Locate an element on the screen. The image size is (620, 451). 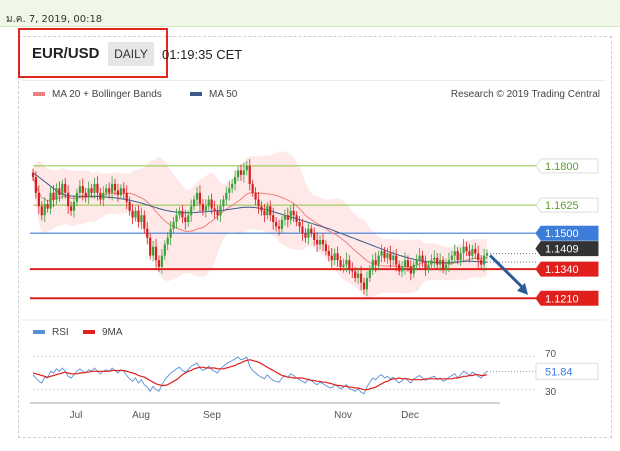
x-tick-aug: Aug is located at coordinates (141, 415).